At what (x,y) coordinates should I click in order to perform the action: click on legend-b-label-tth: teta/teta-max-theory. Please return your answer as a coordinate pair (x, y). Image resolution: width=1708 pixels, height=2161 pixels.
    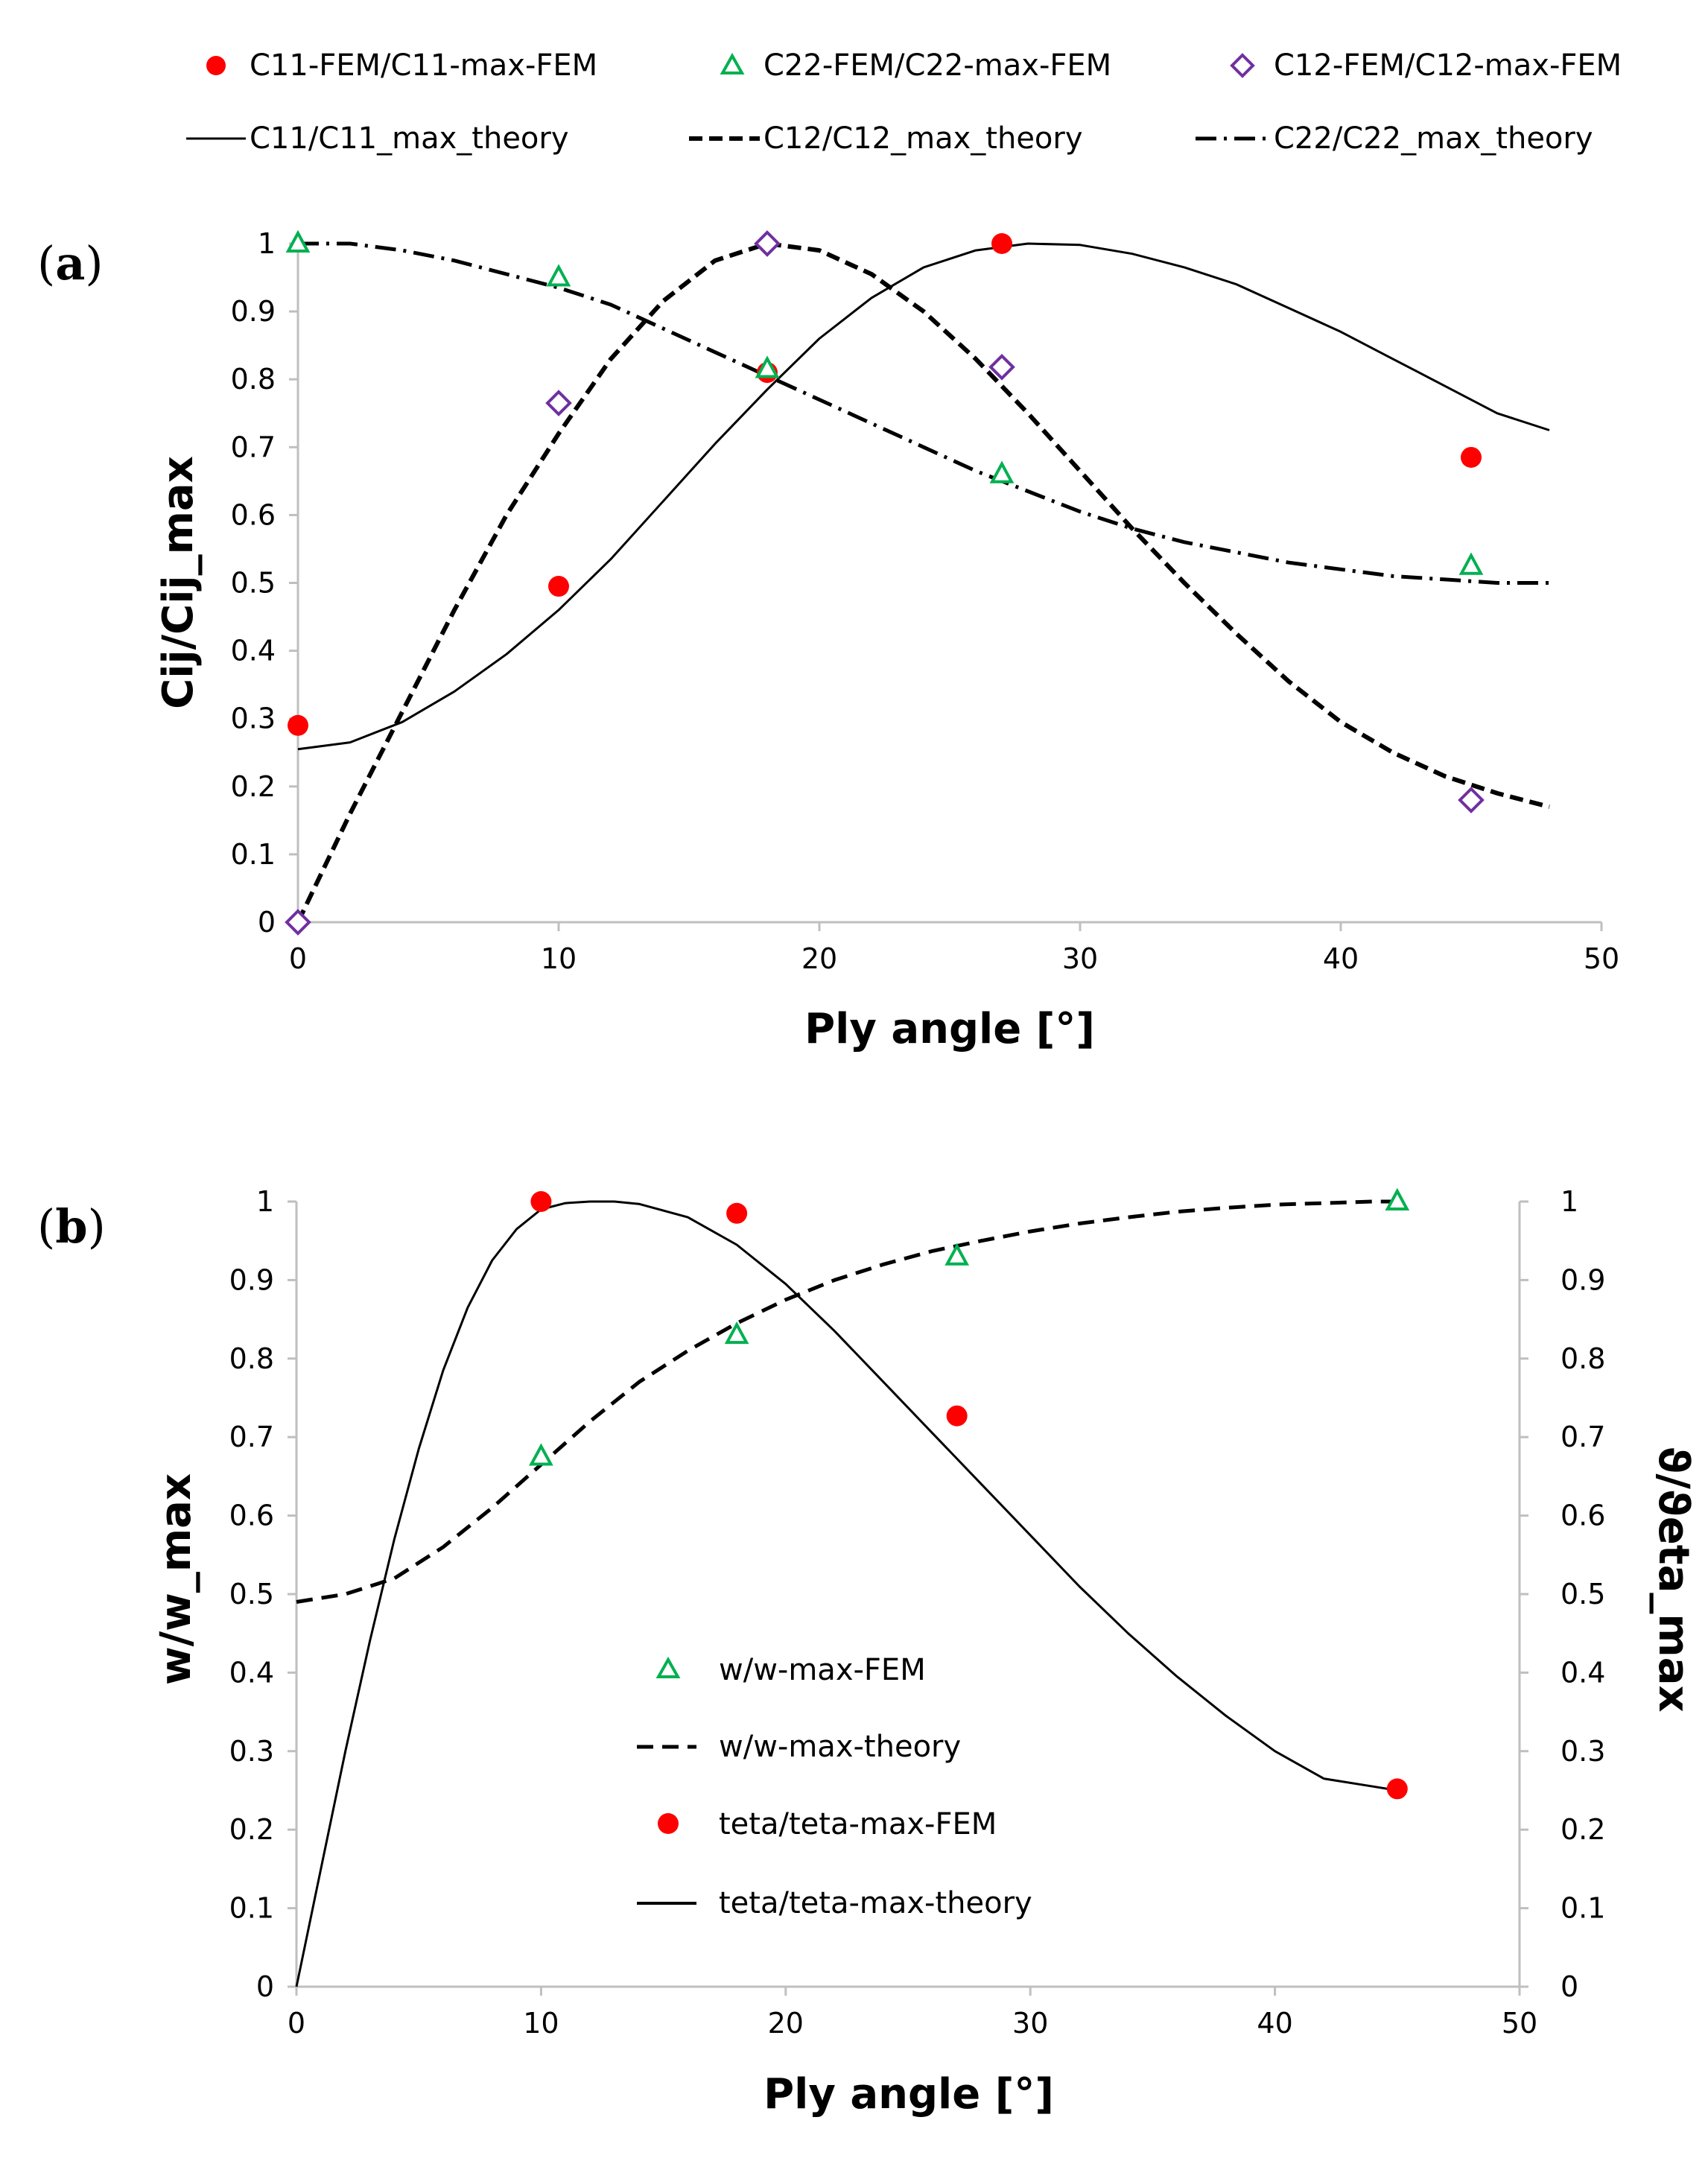
    Looking at the image, I should click on (875, 1903).